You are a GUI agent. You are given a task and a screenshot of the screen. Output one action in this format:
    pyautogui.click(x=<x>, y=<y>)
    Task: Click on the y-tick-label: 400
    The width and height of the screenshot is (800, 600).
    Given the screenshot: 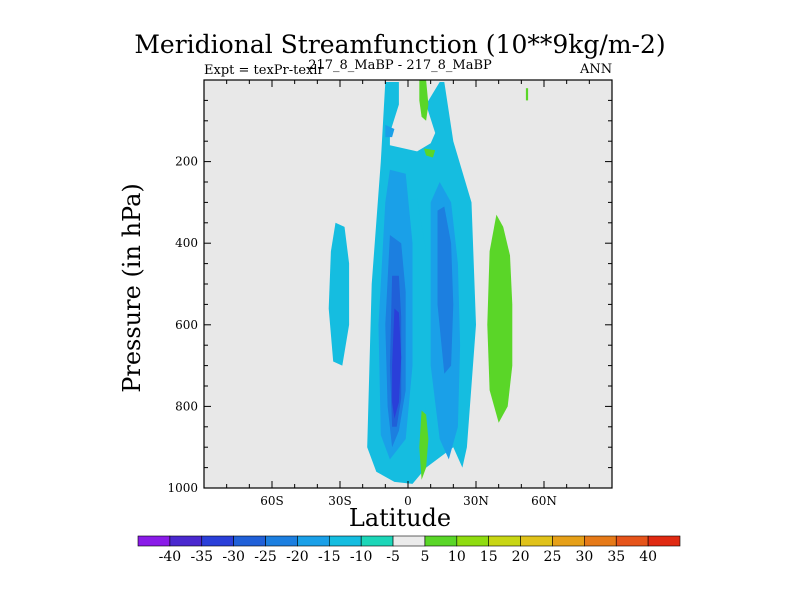 What is the action you would take?
    pyautogui.click(x=186, y=243)
    